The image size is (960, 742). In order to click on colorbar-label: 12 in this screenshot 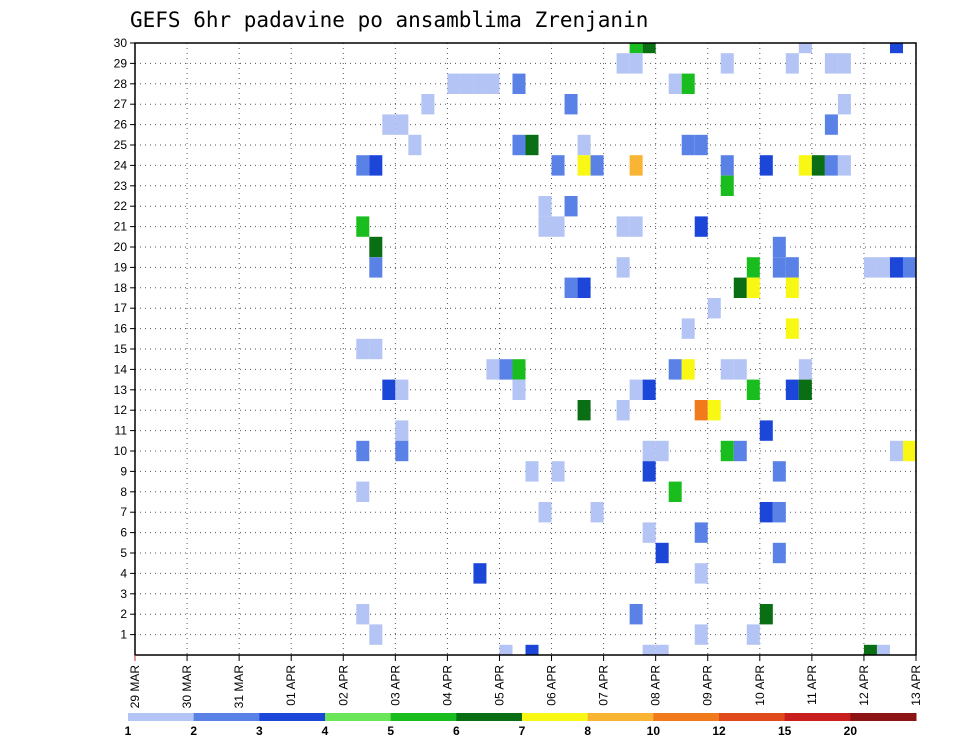, I will do `click(719, 731)`.